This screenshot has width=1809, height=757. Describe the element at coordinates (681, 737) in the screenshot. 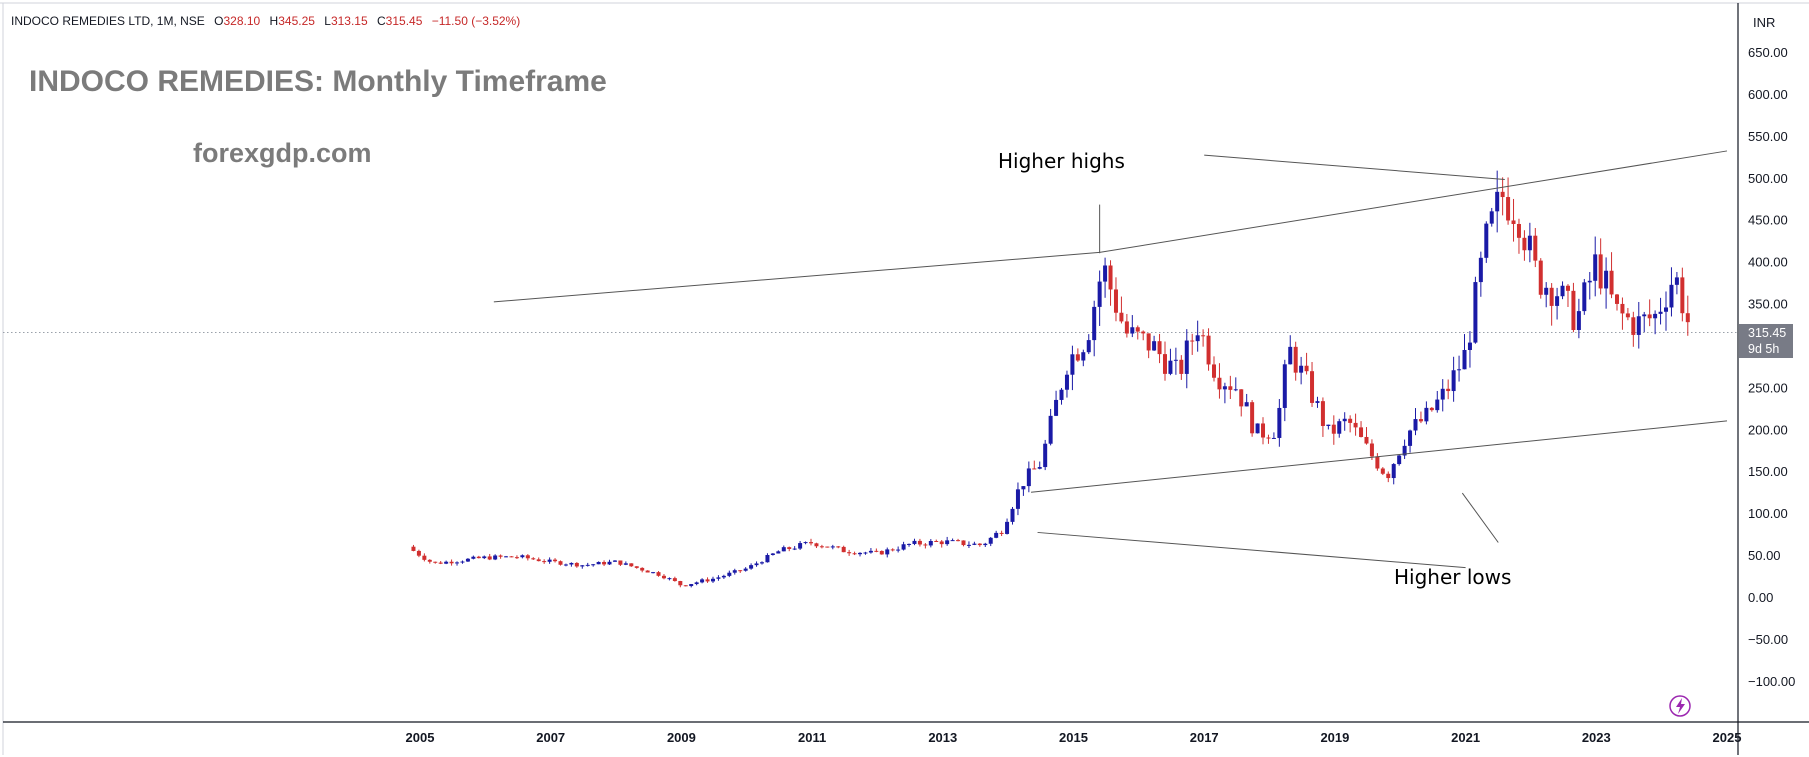

I see `time-tick-label: 2009` at that location.